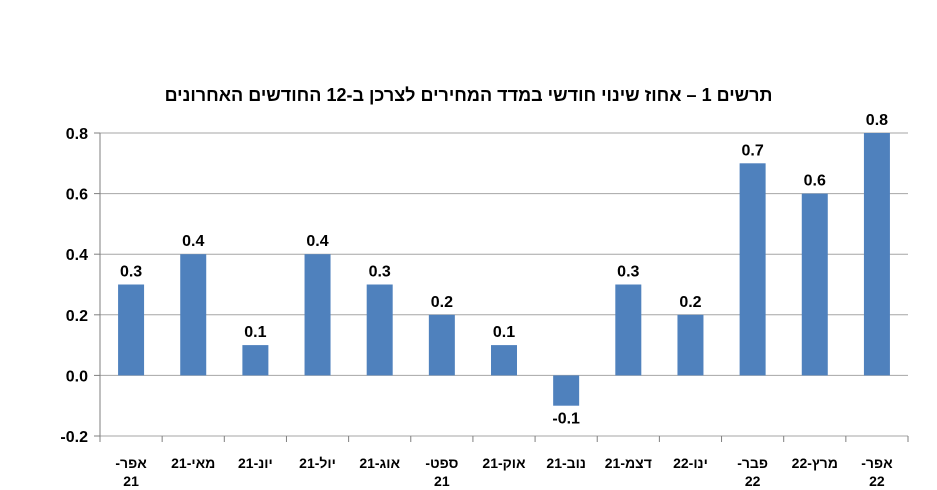 The image size is (937, 490). Describe the element at coordinates (74, 437) in the screenshot. I see `y-tick-label: -0.2` at that location.